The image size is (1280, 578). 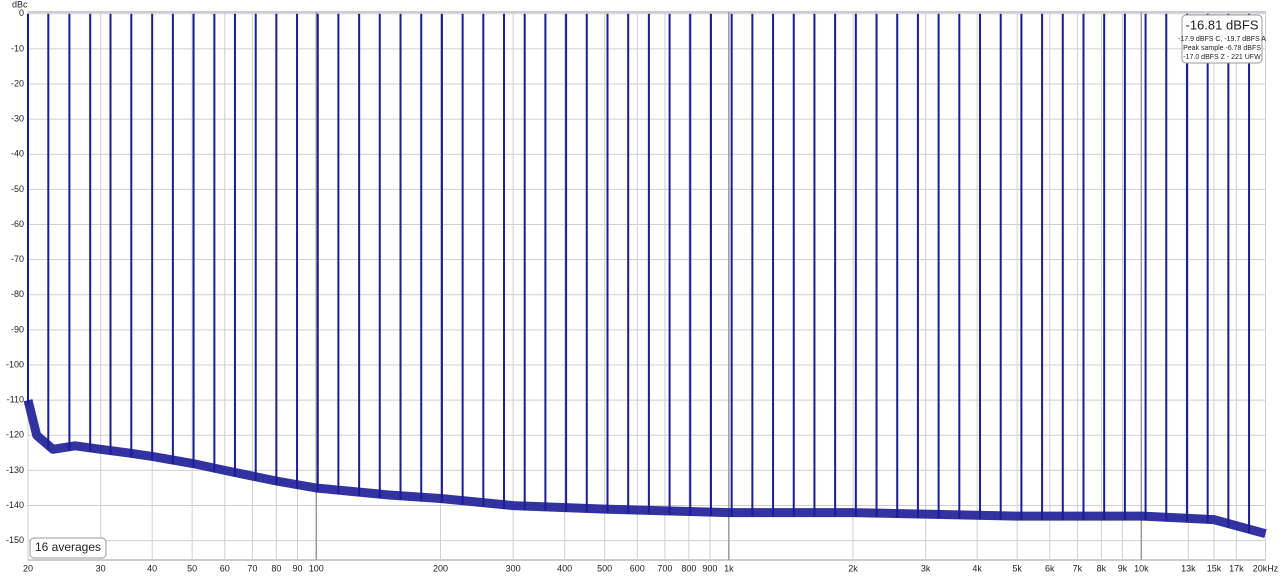 What do you see at coordinates (1141, 568) in the screenshot?
I see `x-tick-label: 10k` at bounding box center [1141, 568].